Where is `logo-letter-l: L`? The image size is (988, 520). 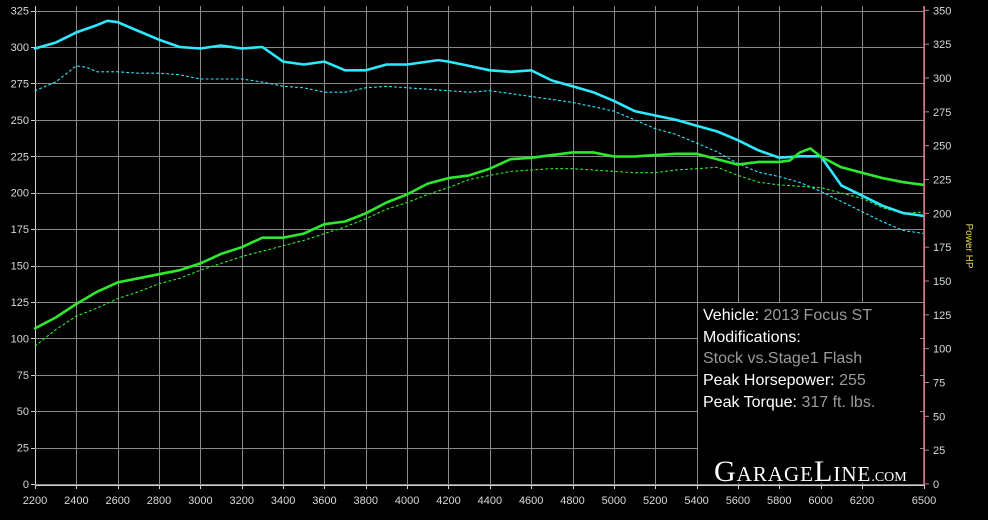 logo-letter-l: L is located at coordinates (824, 471).